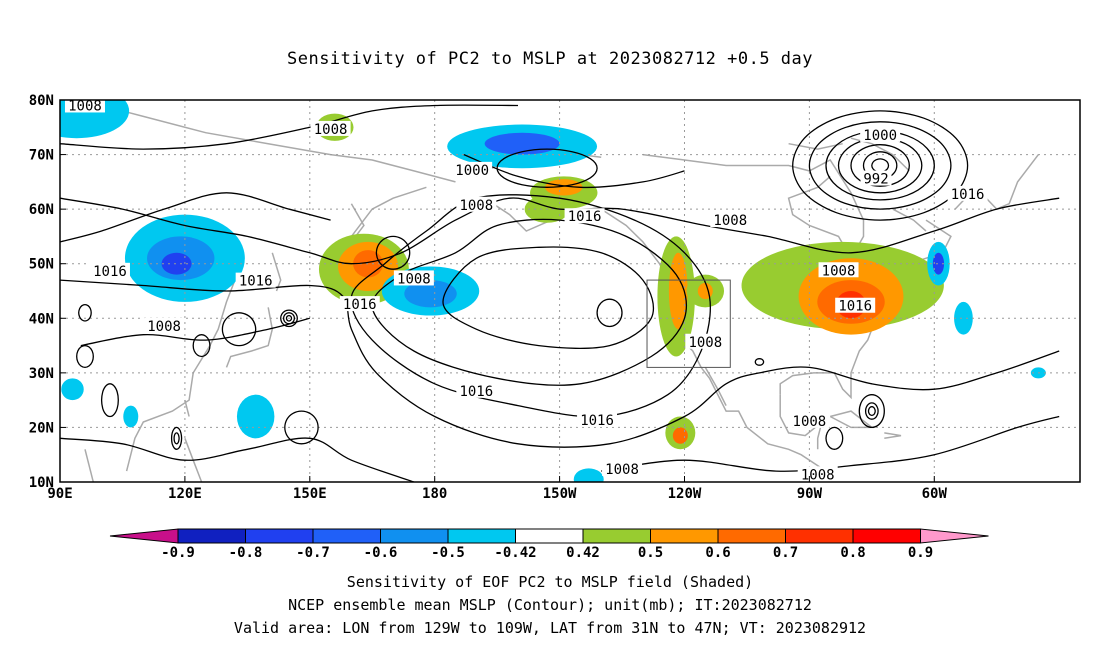  What do you see at coordinates (954, 536) in the screenshot?
I see `colorbar-high-extension` at bounding box center [954, 536].